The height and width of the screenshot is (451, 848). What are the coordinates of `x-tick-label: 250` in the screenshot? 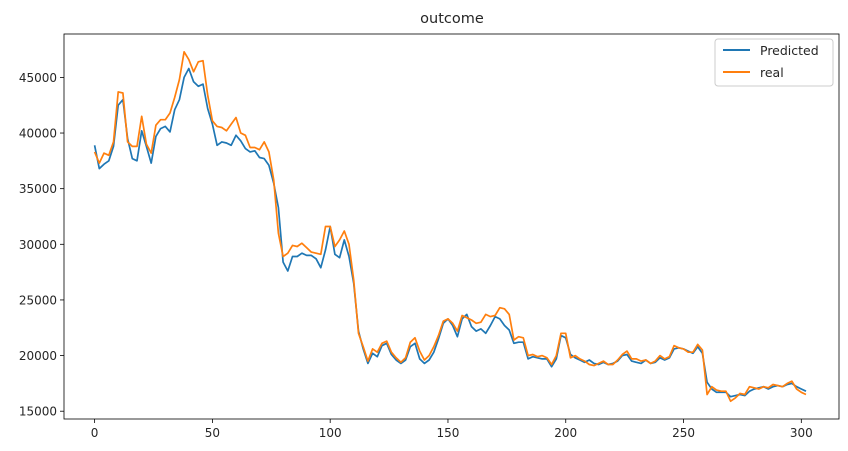 It's located at (683, 433).